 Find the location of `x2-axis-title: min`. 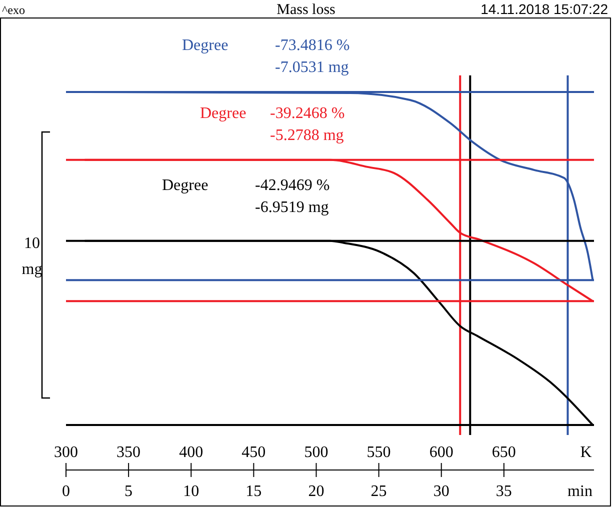

x2-axis-title: min is located at coordinates (580, 491).